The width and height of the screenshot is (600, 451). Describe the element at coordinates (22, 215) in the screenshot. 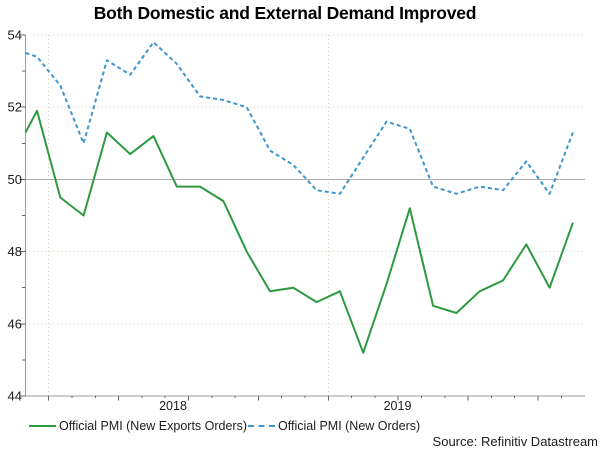

I see `y-axis` at that location.